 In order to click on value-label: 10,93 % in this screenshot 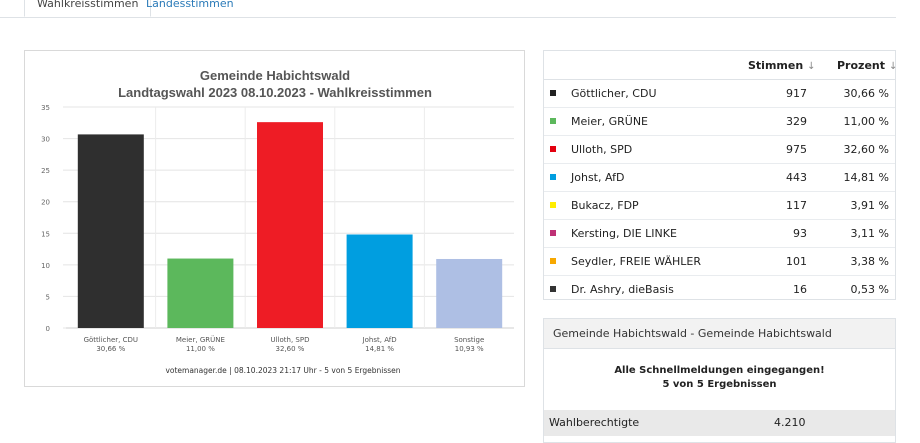, I will do `click(469, 349)`.